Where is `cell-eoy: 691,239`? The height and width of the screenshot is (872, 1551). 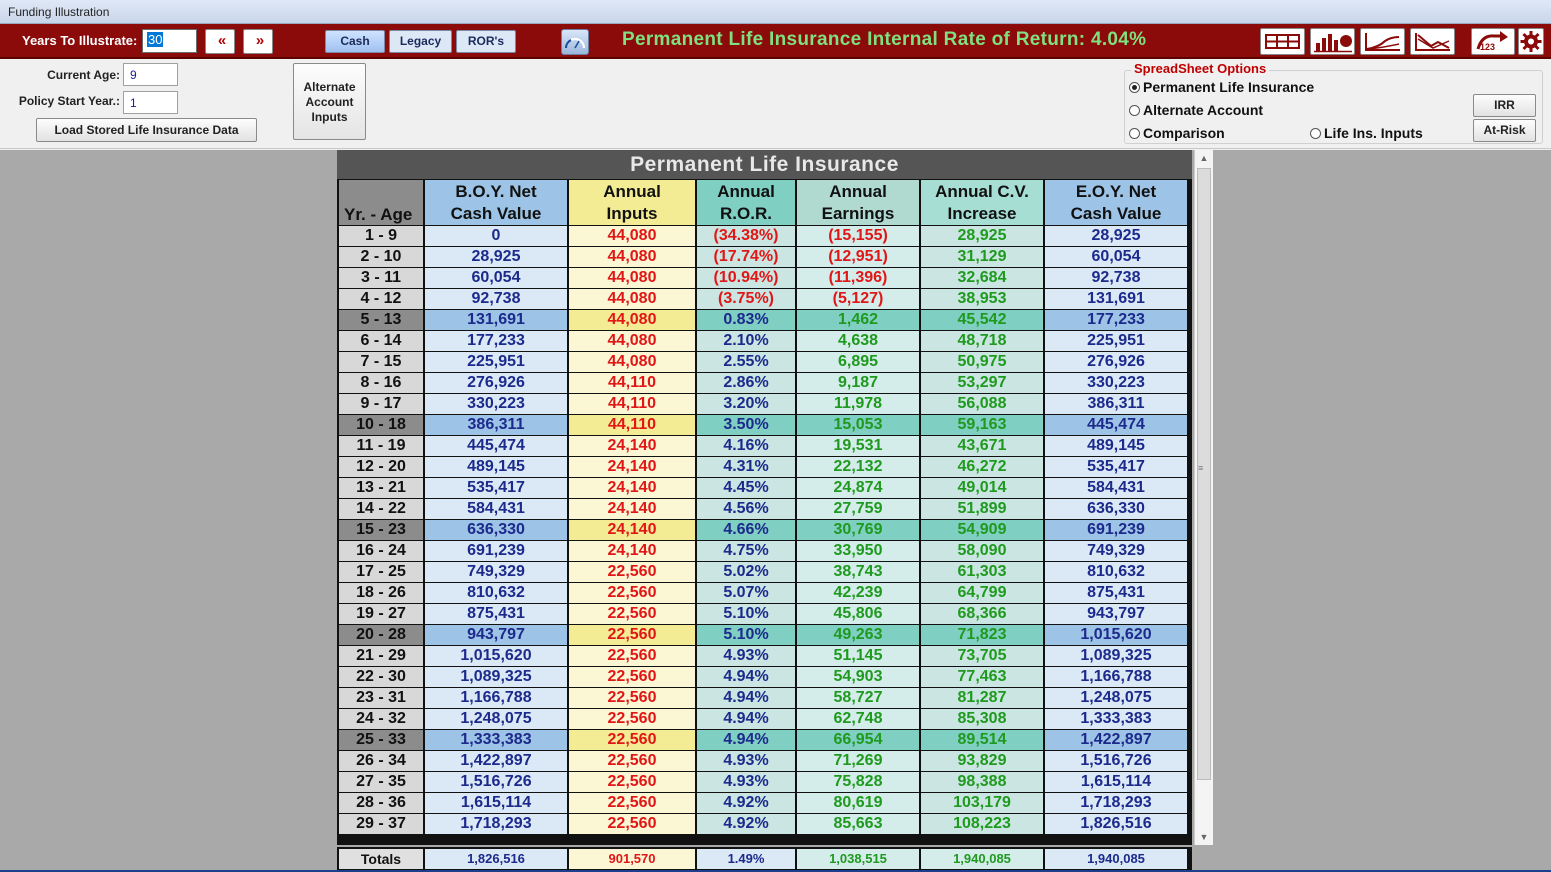
cell-eoy: 691,239 is located at coordinates (1116, 530).